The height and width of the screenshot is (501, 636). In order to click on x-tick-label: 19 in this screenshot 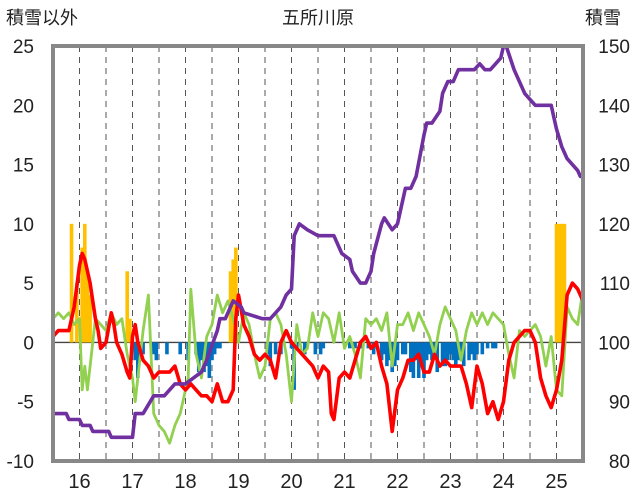, I will do `click(238, 482)`.